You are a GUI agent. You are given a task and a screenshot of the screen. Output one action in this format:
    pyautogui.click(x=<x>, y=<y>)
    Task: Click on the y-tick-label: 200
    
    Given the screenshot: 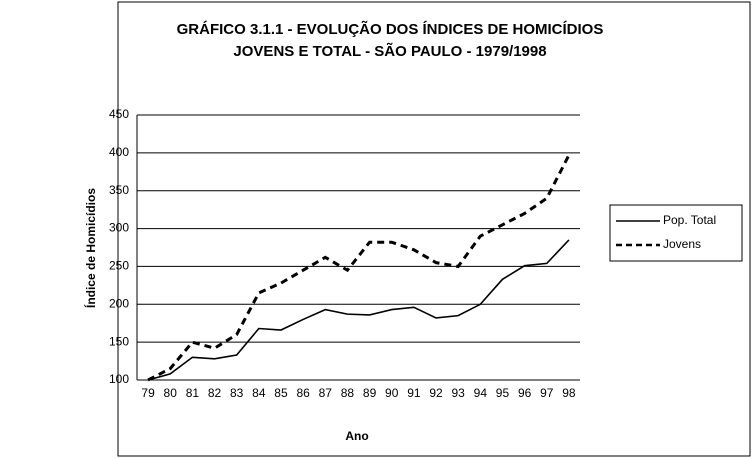 What is the action you would take?
    pyautogui.click(x=119, y=303)
    